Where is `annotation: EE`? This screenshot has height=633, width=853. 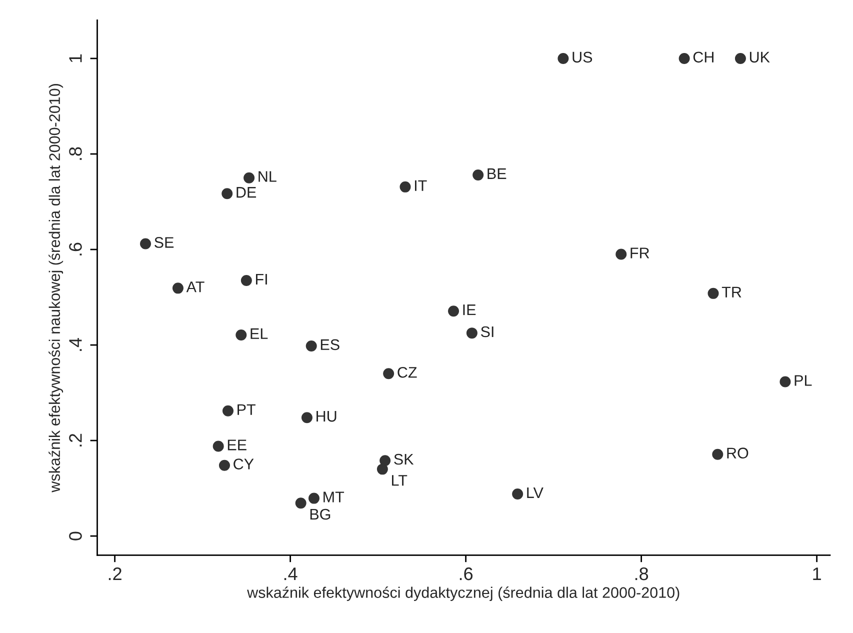 annotation: EE is located at coordinates (237, 445).